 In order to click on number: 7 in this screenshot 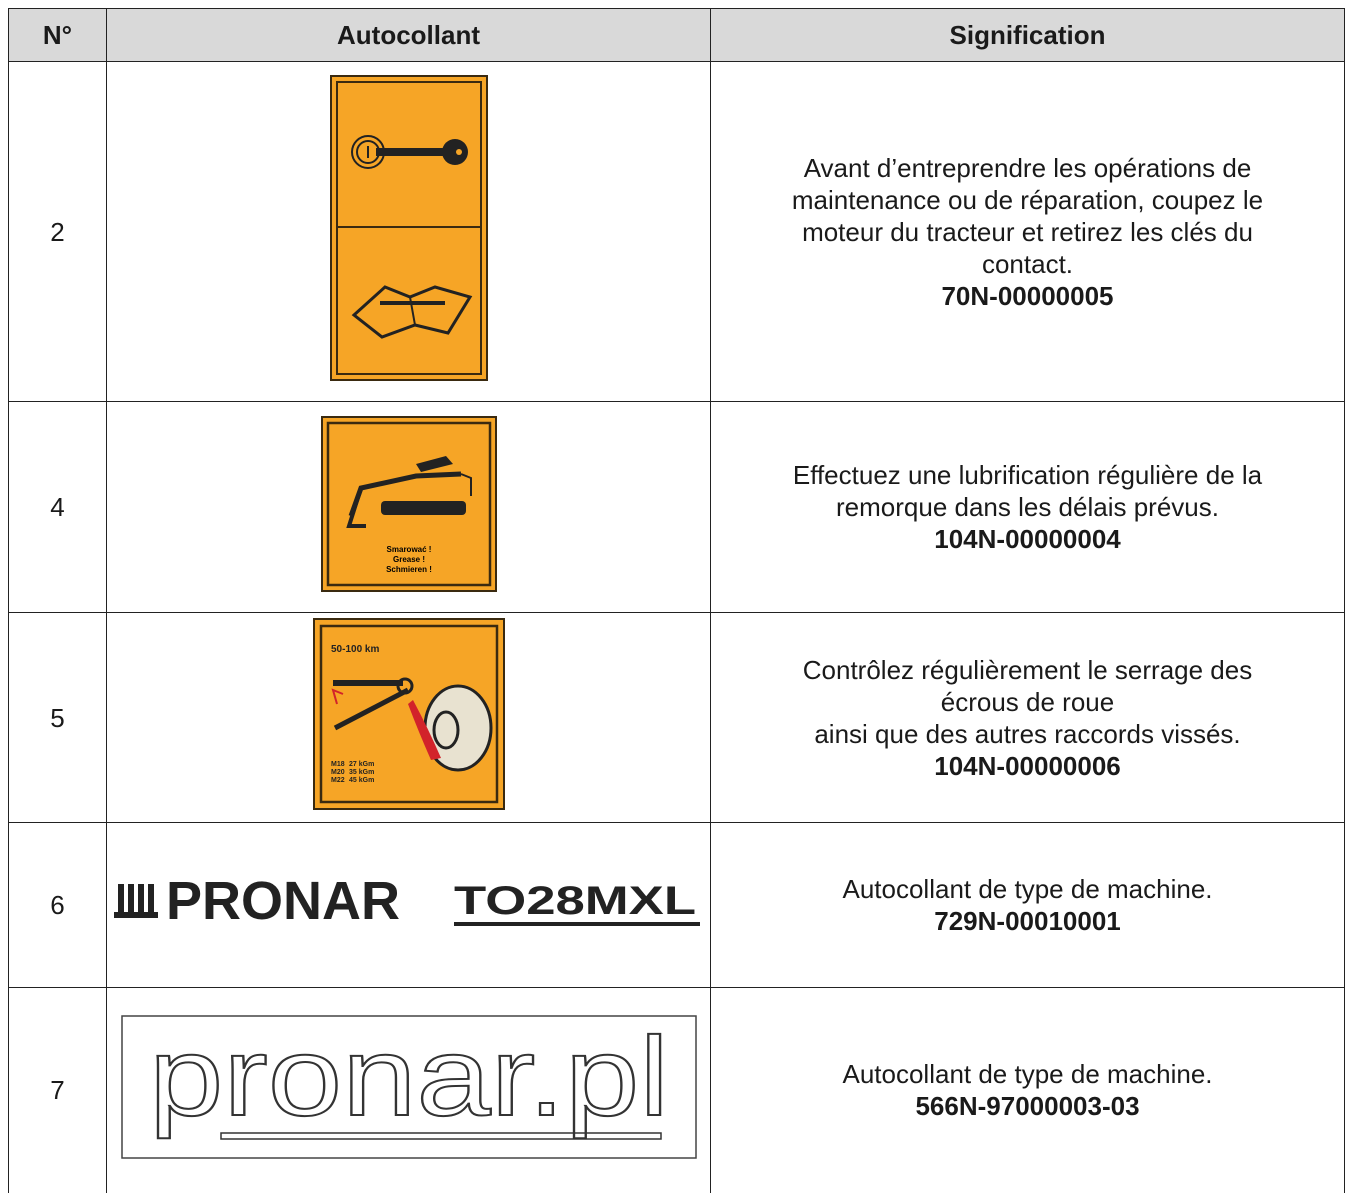, I will do `click(57, 1090)`.